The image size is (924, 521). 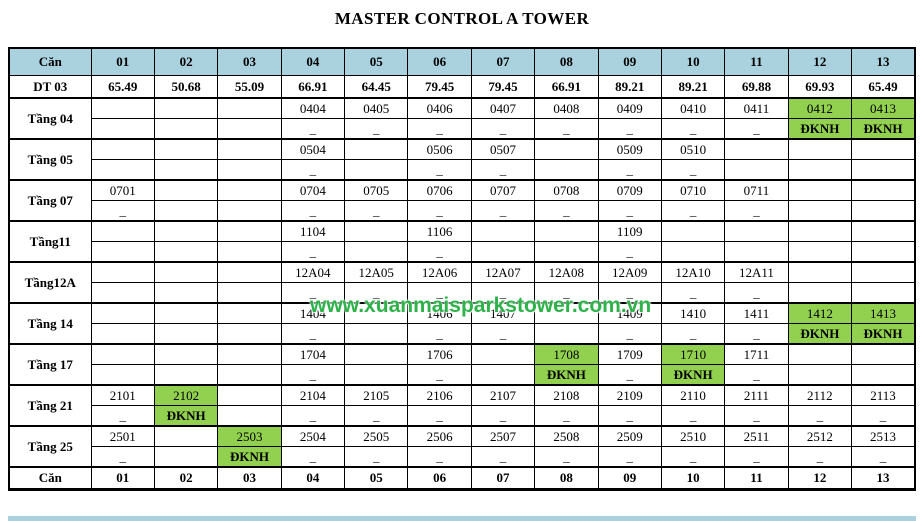 I want to click on unit-cell: 12A04, so click(x=313, y=272).